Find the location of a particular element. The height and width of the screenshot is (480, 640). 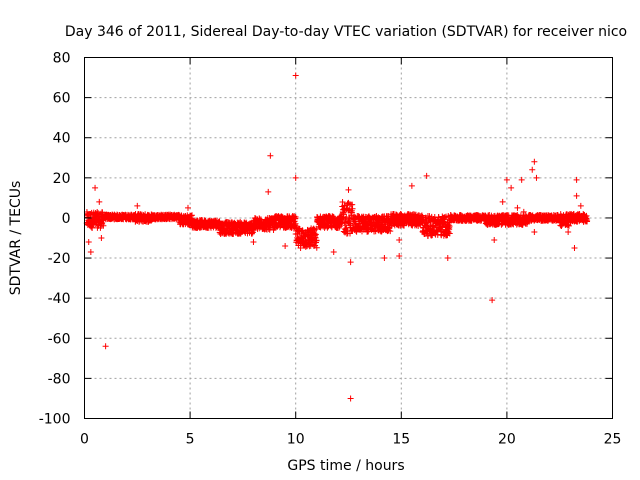

x-tick-label: 0 is located at coordinates (84, 440).